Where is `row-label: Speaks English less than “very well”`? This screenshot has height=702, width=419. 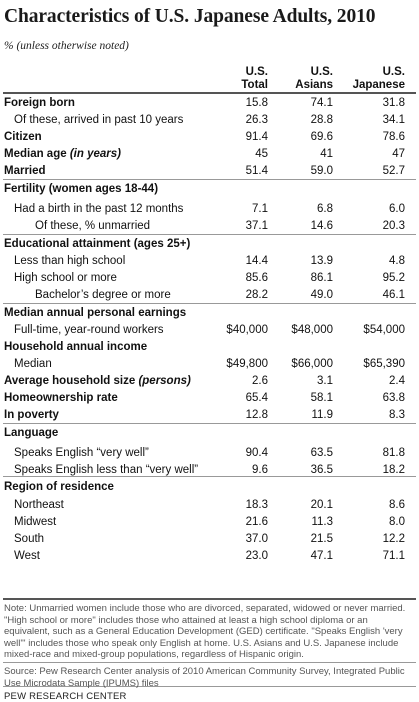 row-label: Speaks English less than “very well” is located at coordinates (106, 470).